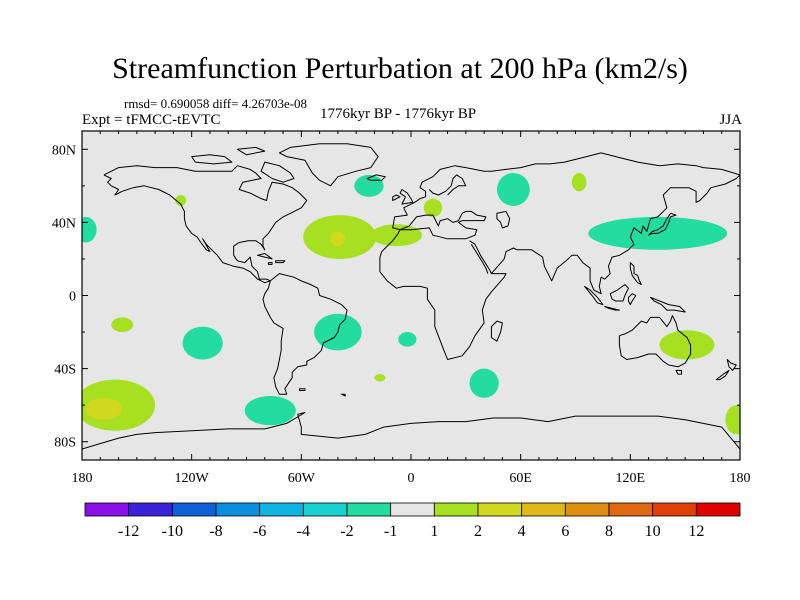 This screenshot has width=800, height=600. I want to click on colorbar-label-3: -6, so click(259, 531).